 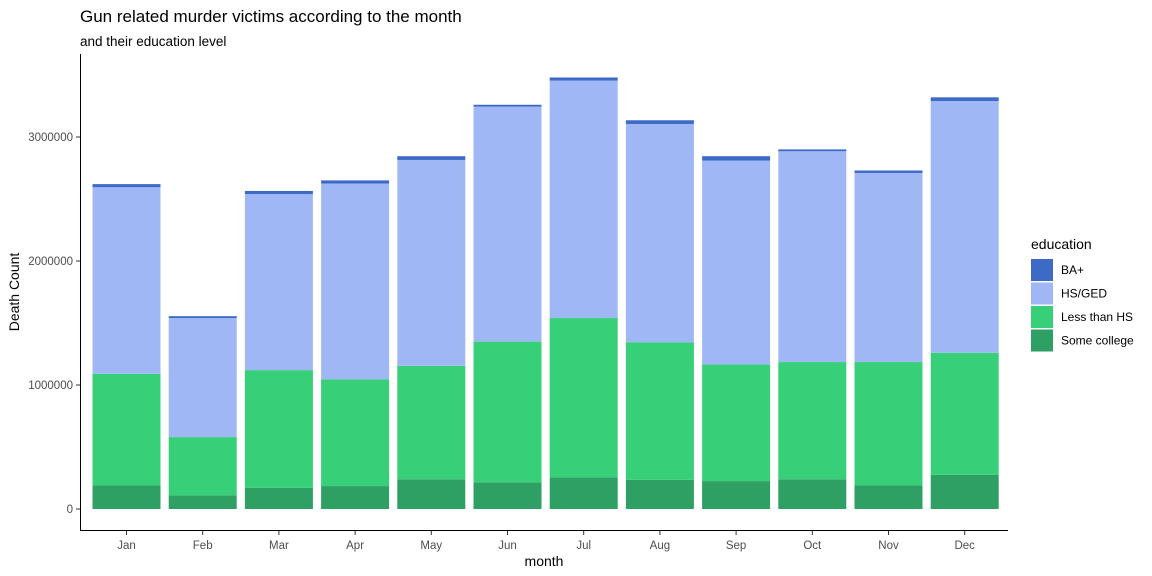 What do you see at coordinates (202, 502) in the screenshot?
I see `bar-segment-feb-some-college` at bounding box center [202, 502].